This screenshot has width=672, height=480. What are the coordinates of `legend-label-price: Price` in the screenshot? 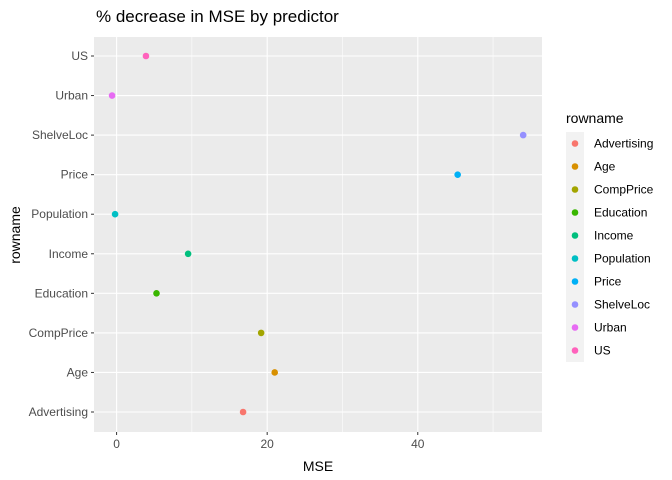 It's located at (608, 282).